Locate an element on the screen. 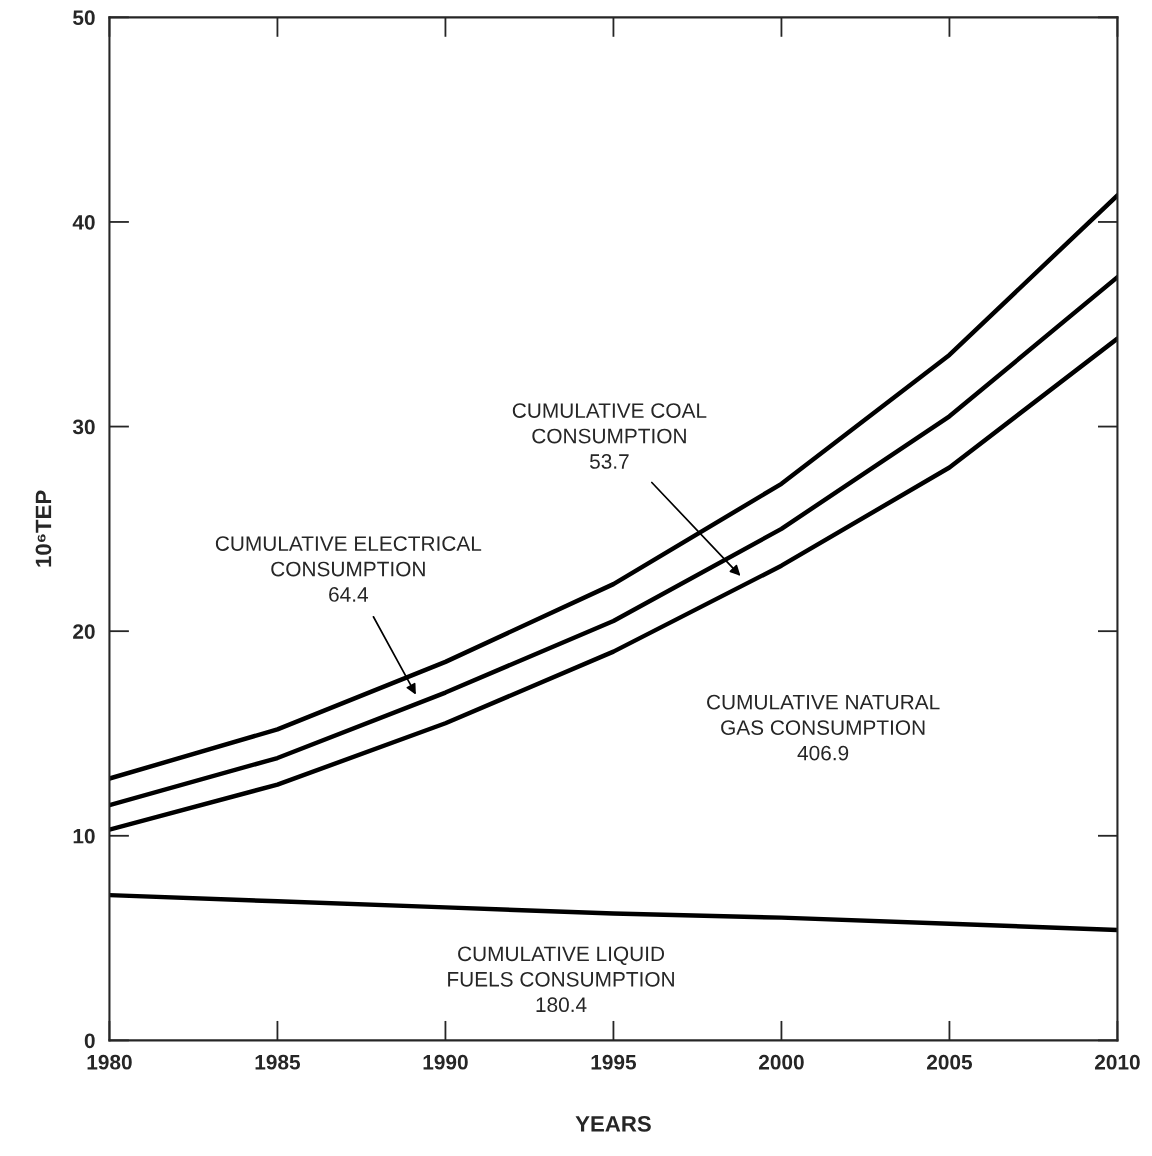  x-tick-label: 1990 is located at coordinates (445, 1062).